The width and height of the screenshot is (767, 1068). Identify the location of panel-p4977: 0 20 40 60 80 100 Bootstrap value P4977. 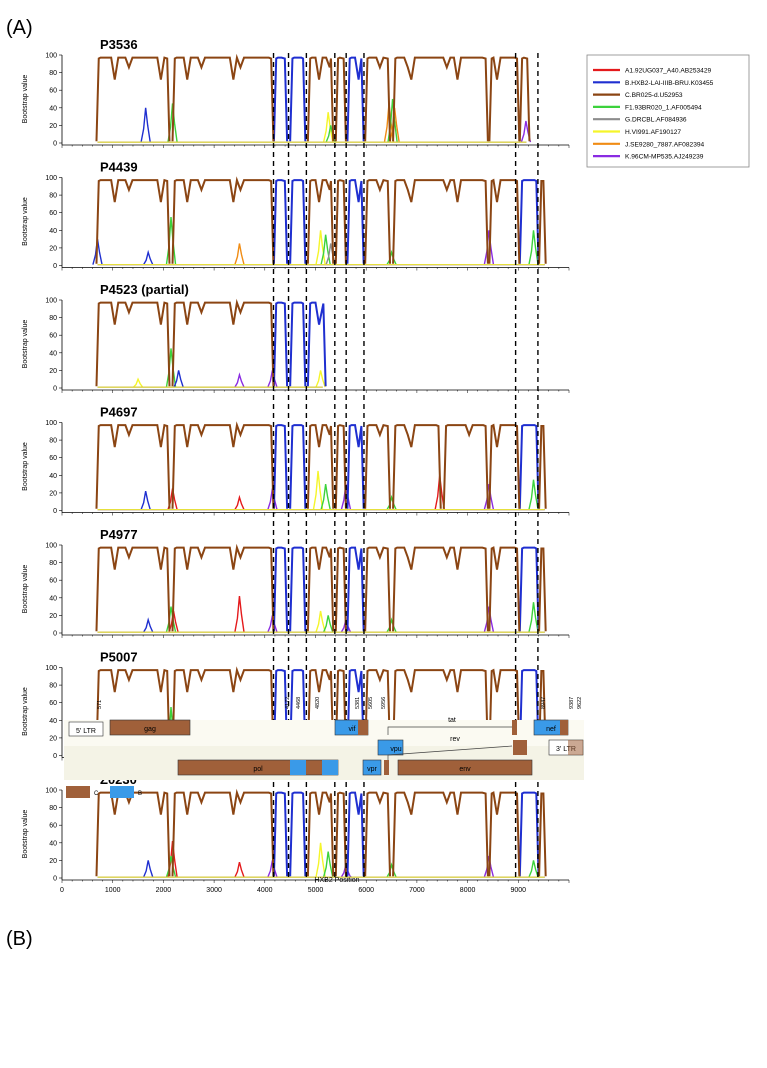
(296, 582).